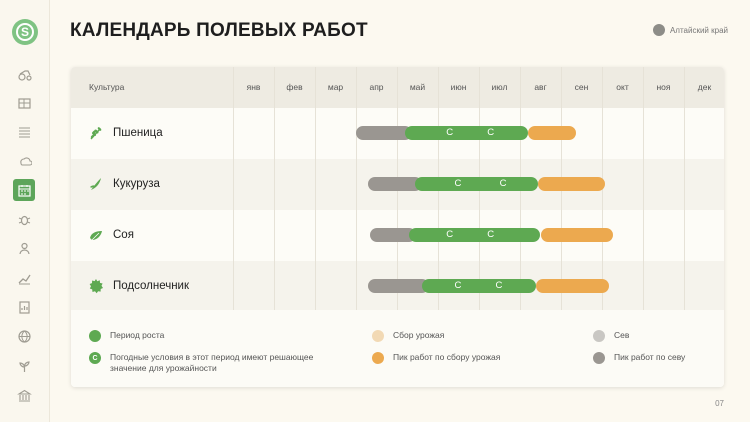 The width and height of the screenshot is (750, 422). Describe the element at coordinates (96, 133) in the screenshot. I see `wheat-icon` at that location.